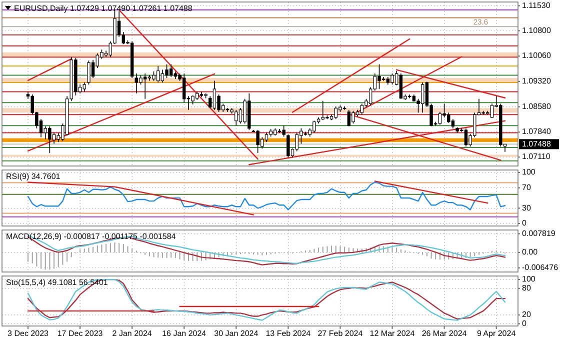  Describe the element at coordinates (132, 333) in the screenshot. I see `x-tick-label: 2 Jan 2024` at that location.